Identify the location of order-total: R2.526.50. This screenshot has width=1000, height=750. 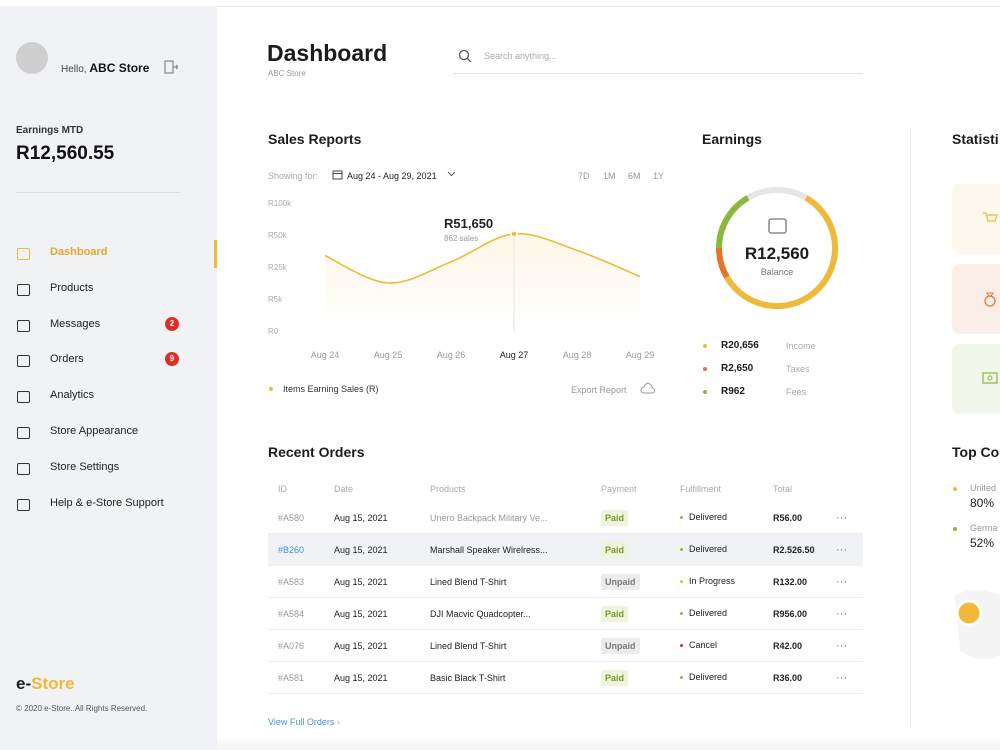
(794, 550).